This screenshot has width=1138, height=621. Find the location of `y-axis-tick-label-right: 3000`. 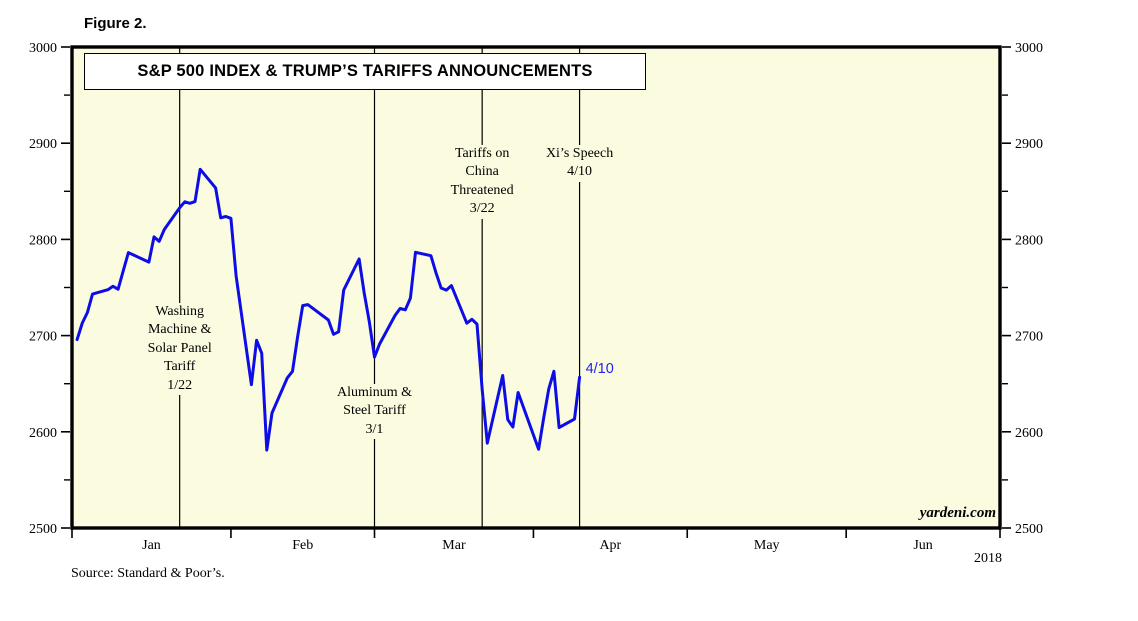

y-axis-tick-label-right: 3000 is located at coordinates (1029, 48).